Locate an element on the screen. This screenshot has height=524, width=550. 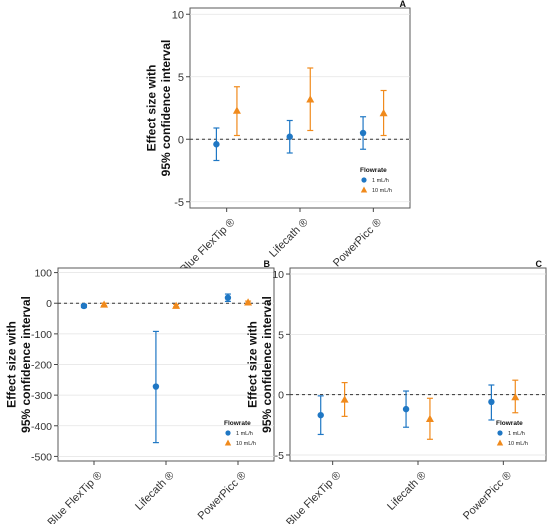
y-tick-label: -400 is located at coordinates (41, 427).